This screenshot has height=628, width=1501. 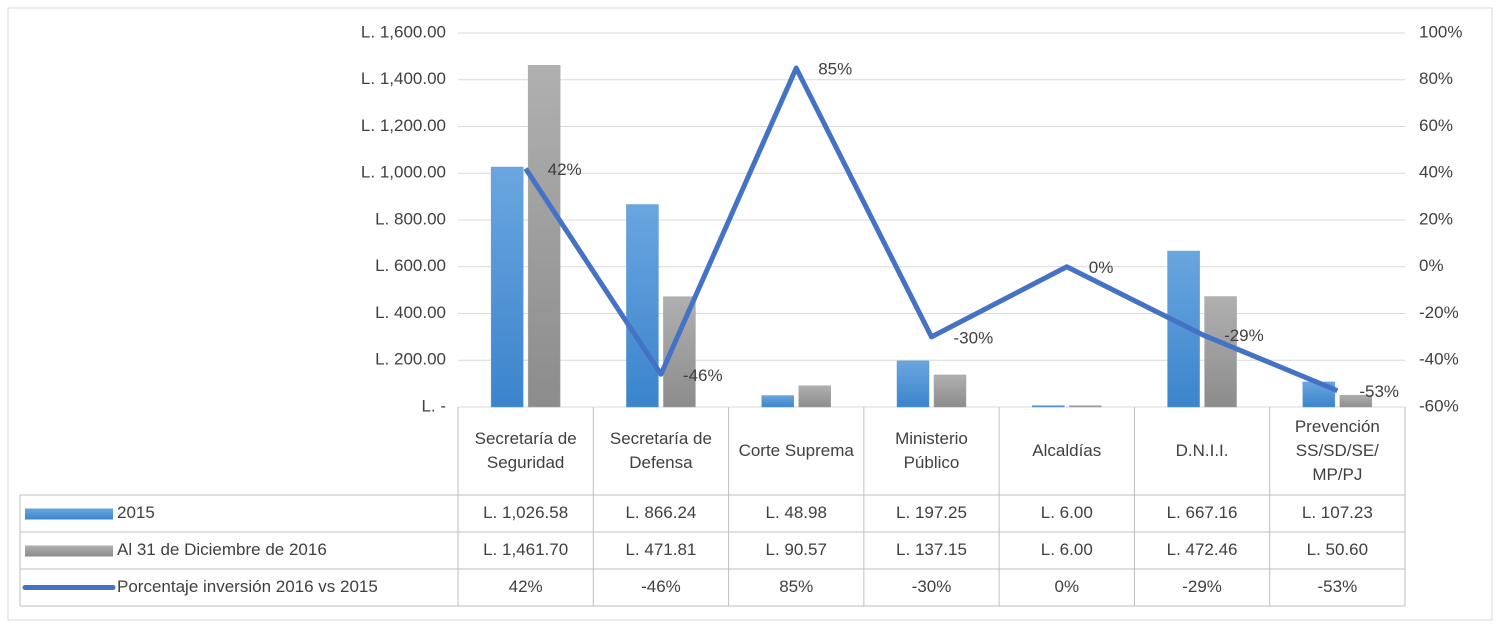 What do you see at coordinates (974, 337) in the screenshot?
I see `data-label: -30%` at bounding box center [974, 337].